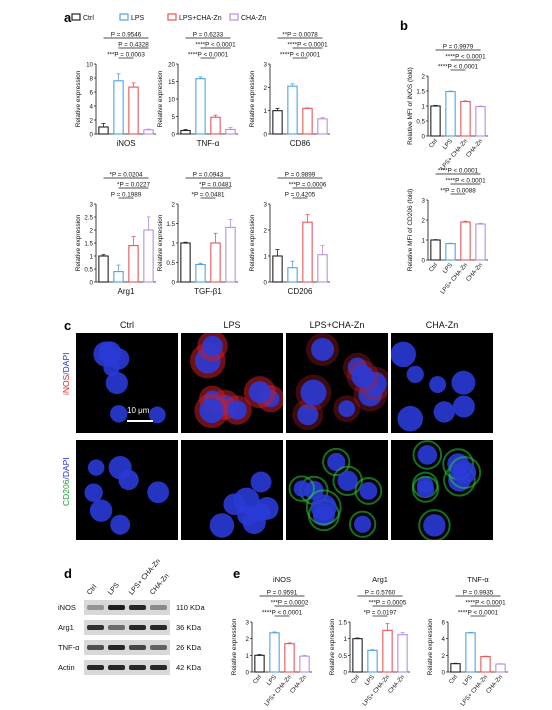  I want to click on y-tick-label: 15, so click(171, 82).